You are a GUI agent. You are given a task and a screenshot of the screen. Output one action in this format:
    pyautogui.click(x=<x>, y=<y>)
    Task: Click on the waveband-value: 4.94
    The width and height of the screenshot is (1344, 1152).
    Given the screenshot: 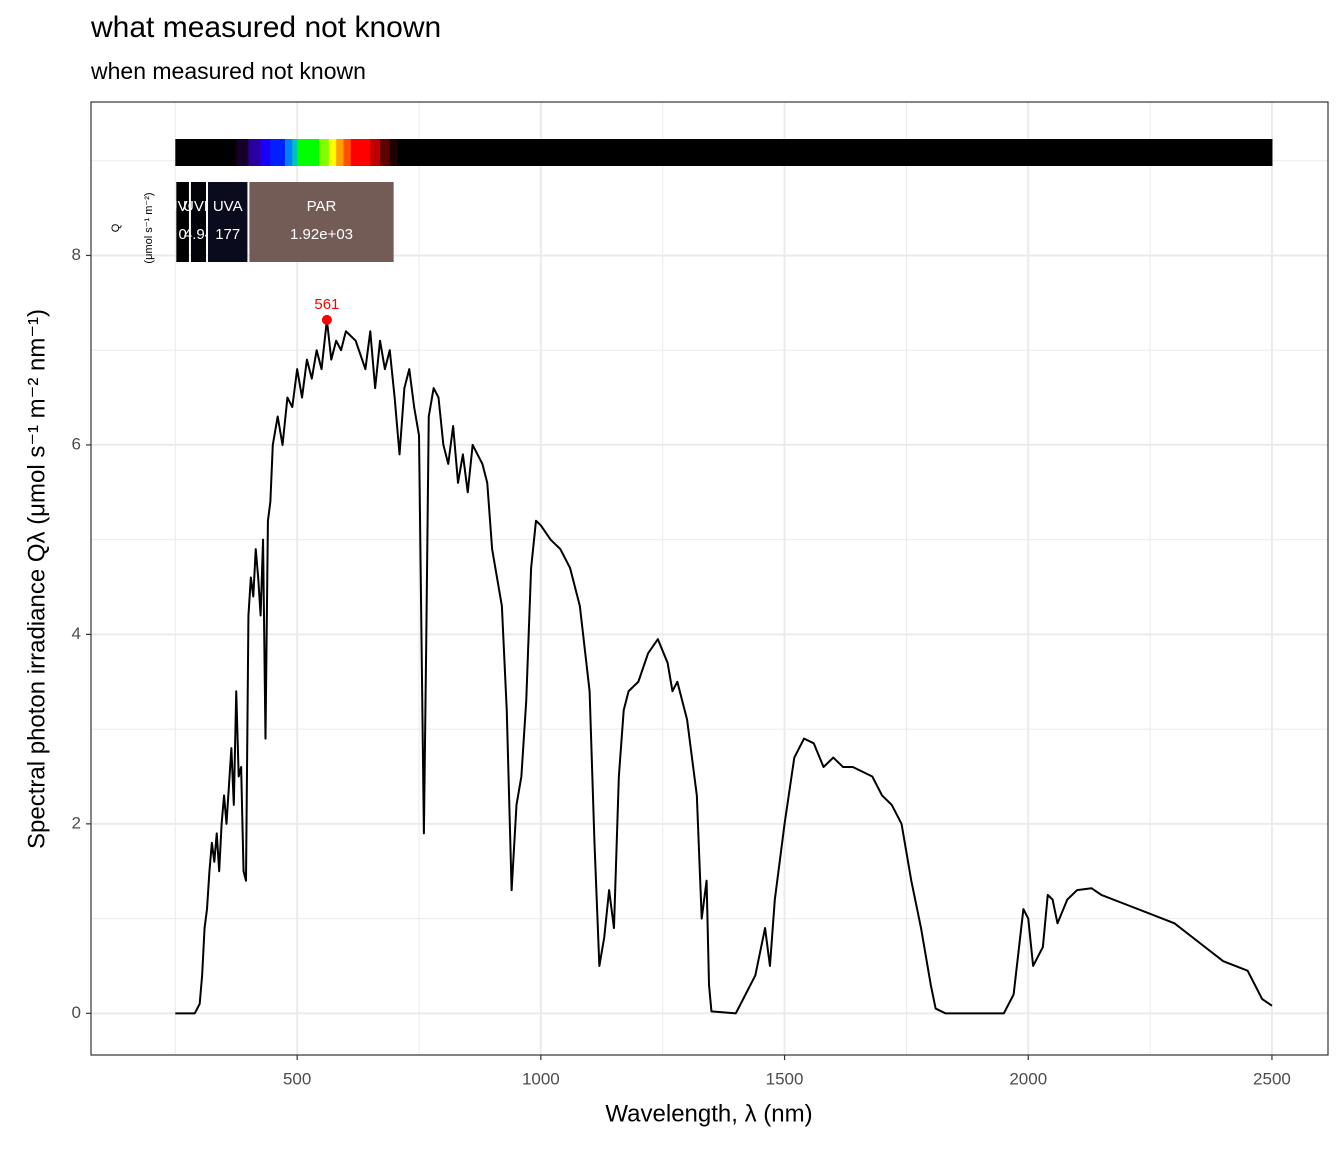 What is the action you would take?
    pyautogui.click(x=198, y=234)
    